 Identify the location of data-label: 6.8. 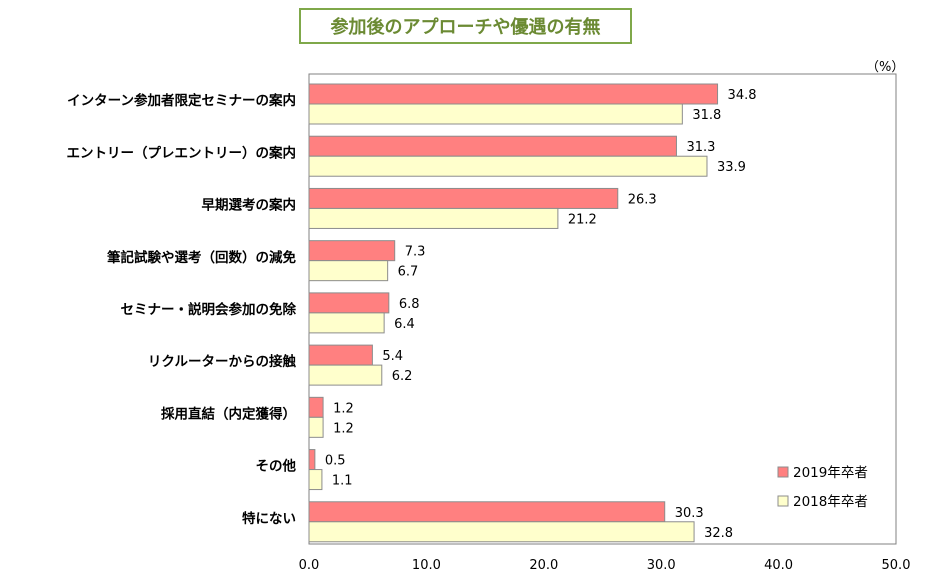
(409, 304).